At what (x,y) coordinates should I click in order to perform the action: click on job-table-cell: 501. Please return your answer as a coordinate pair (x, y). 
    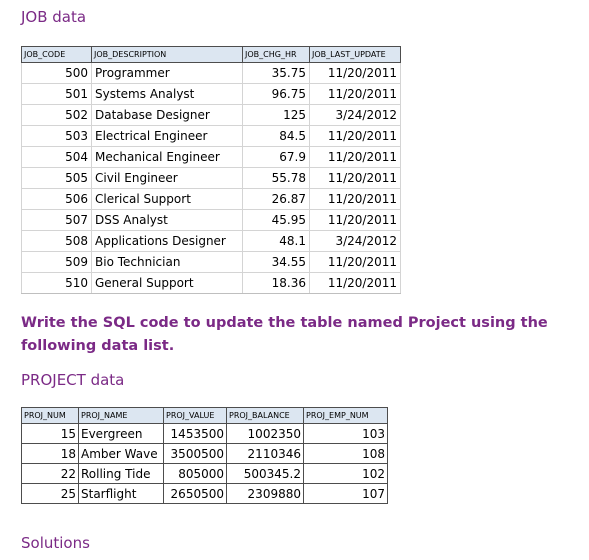
    Looking at the image, I should click on (56, 94).